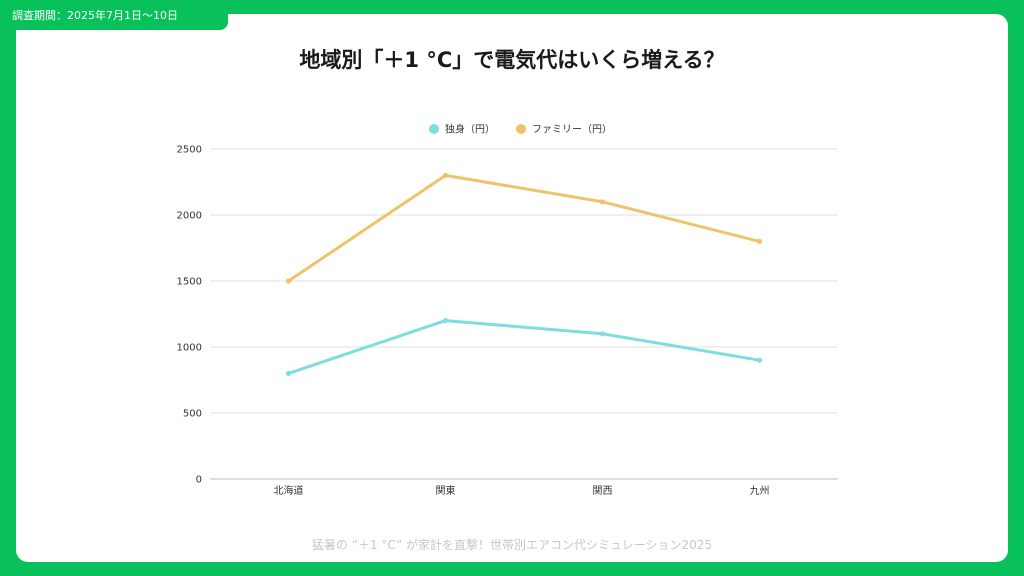  I want to click on y-tick-label: 0, so click(199, 480).